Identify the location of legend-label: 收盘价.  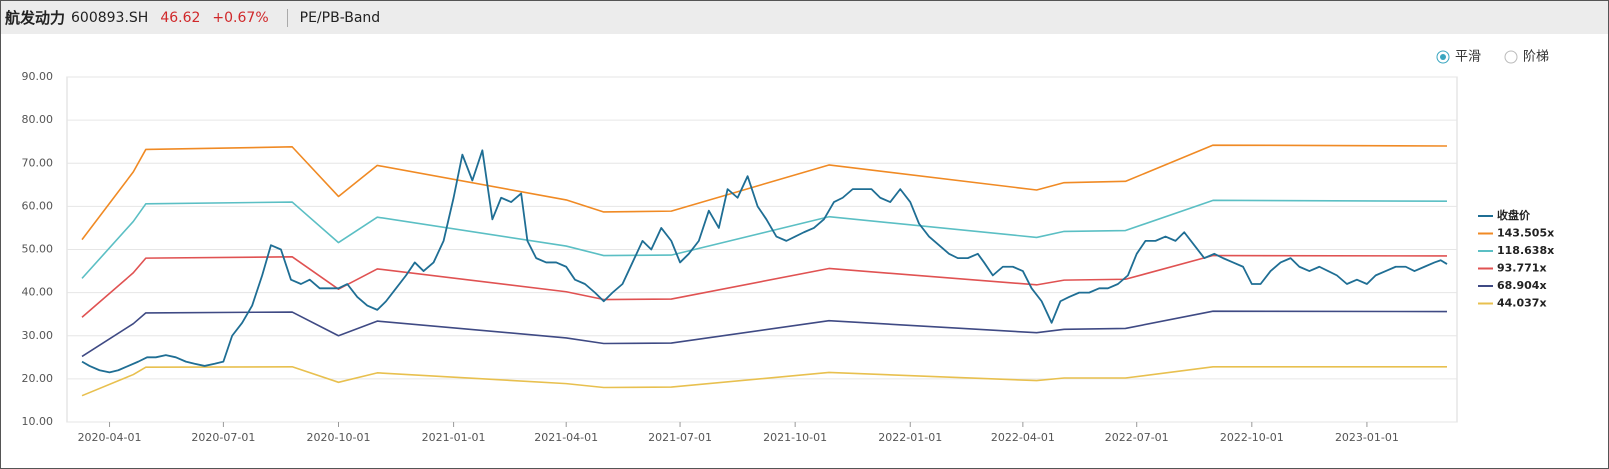
(1514, 215).